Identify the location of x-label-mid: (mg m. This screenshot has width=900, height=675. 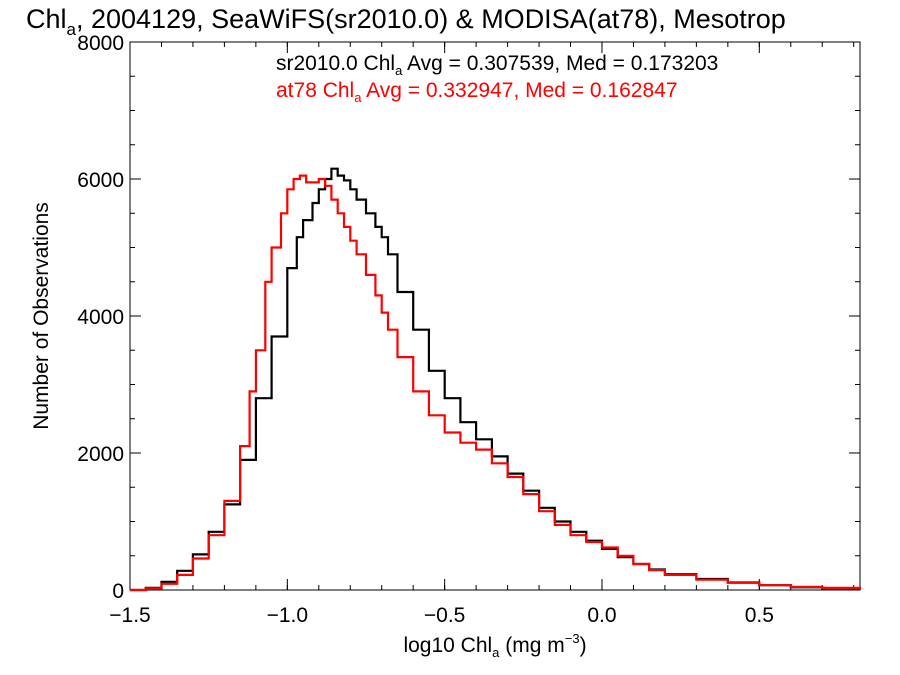
(531, 645).